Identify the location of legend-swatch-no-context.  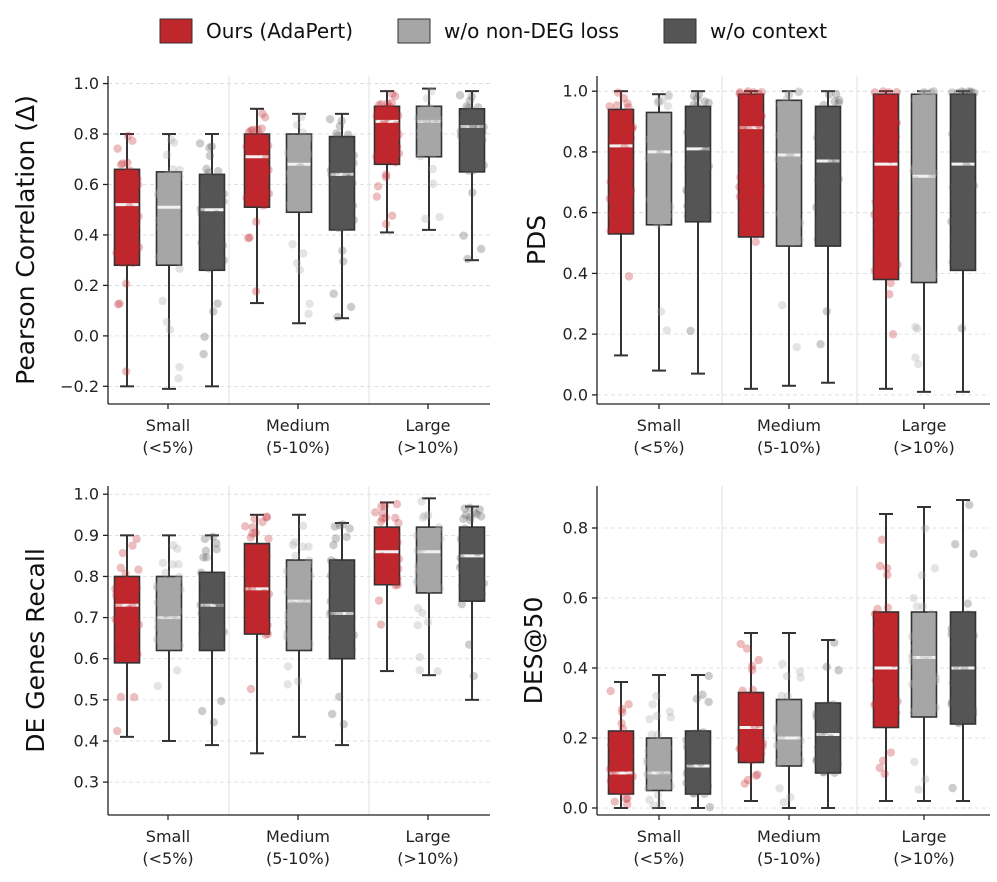
(680, 31).